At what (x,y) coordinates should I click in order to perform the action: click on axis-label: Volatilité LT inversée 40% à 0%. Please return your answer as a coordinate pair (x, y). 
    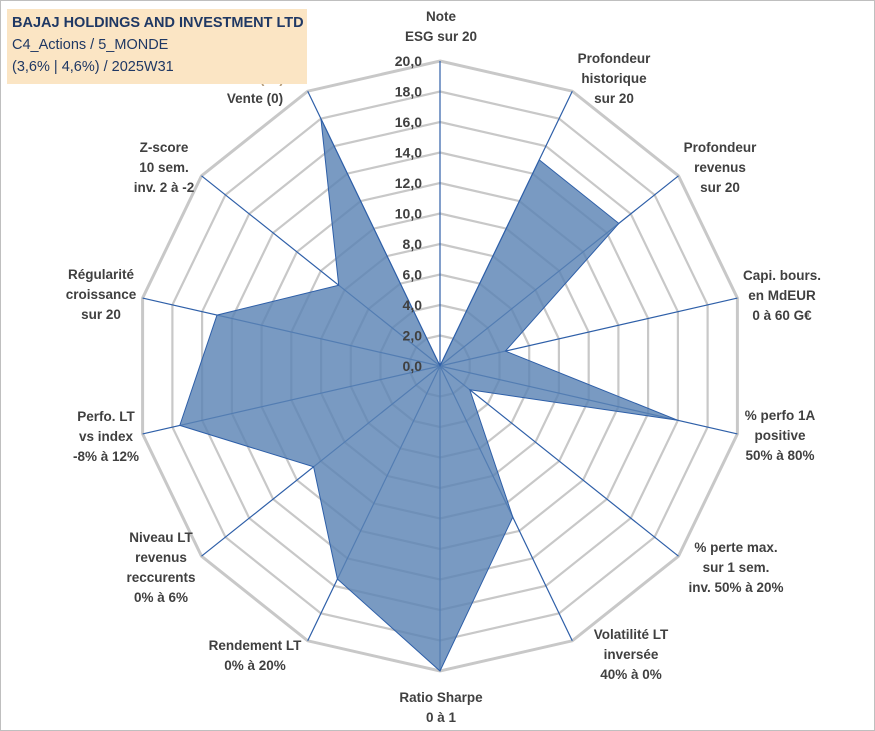
    Looking at the image, I should click on (631, 654).